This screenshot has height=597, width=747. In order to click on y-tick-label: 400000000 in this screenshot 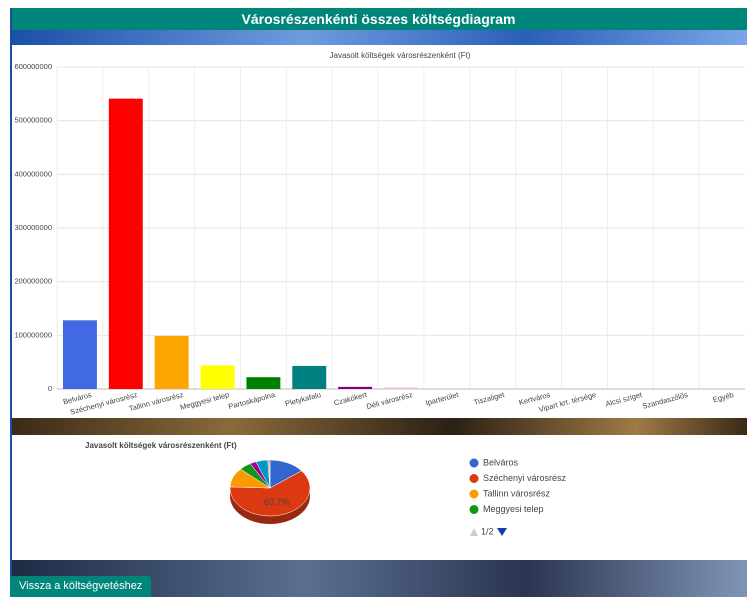, I will do `click(33, 173)`.